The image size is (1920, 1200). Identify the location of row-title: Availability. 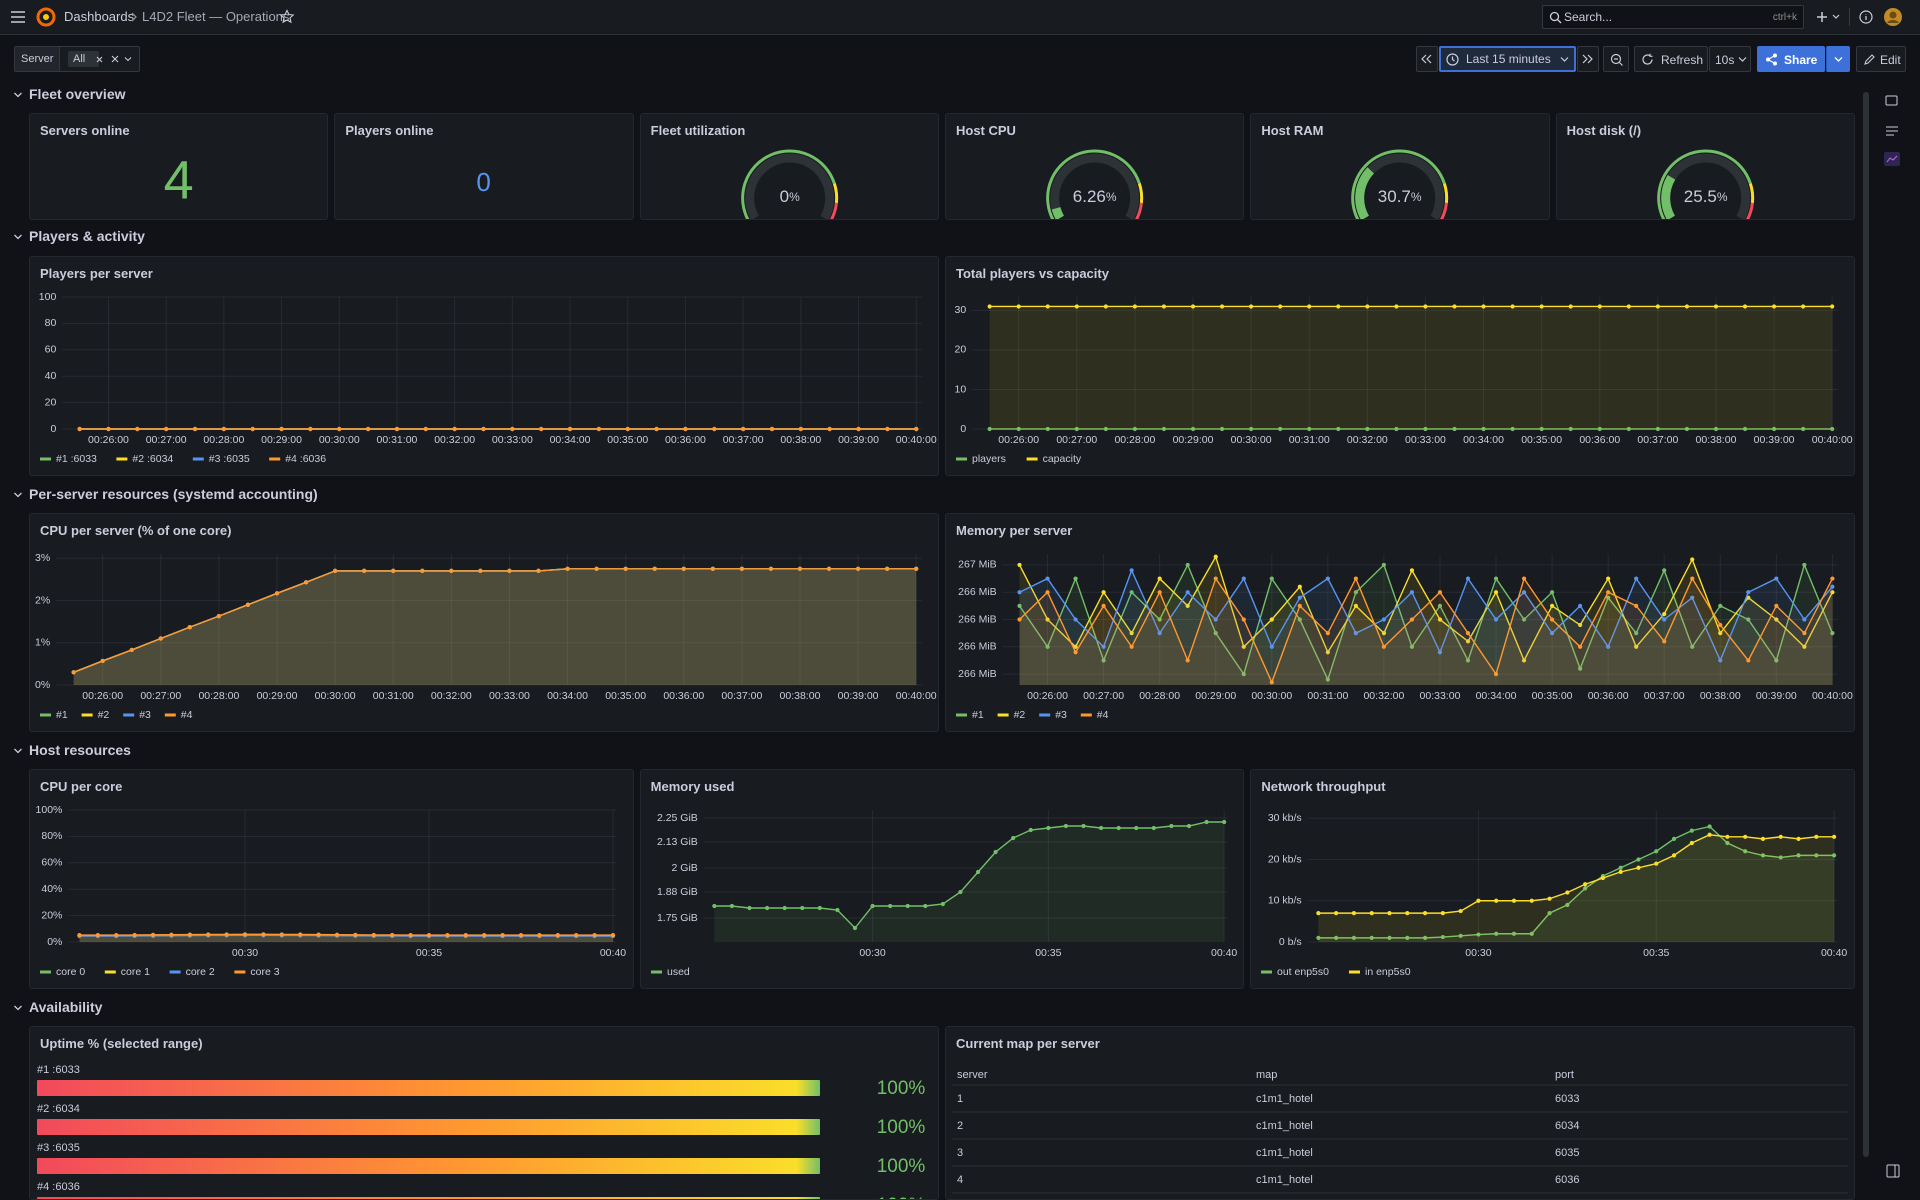
(66, 1007).